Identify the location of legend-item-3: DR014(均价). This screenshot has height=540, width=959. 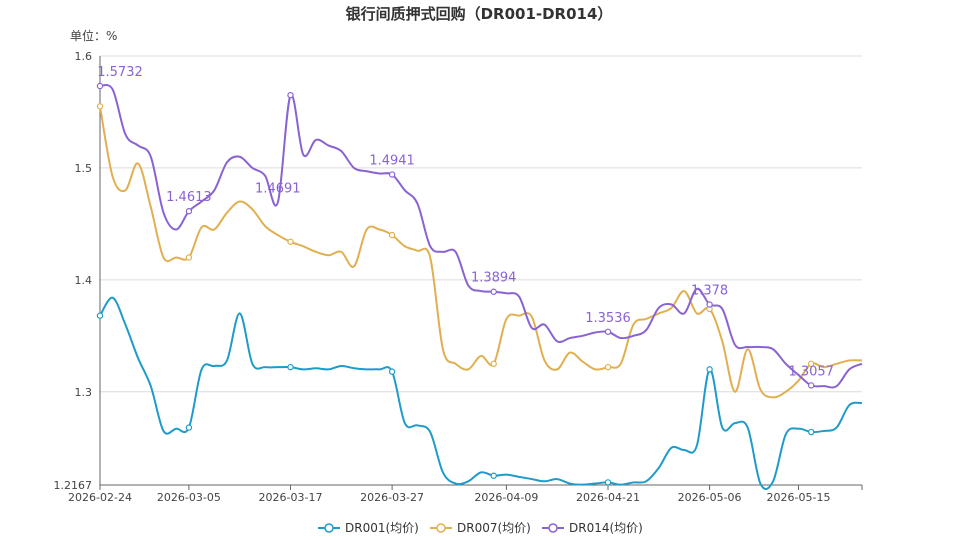
(592, 528).